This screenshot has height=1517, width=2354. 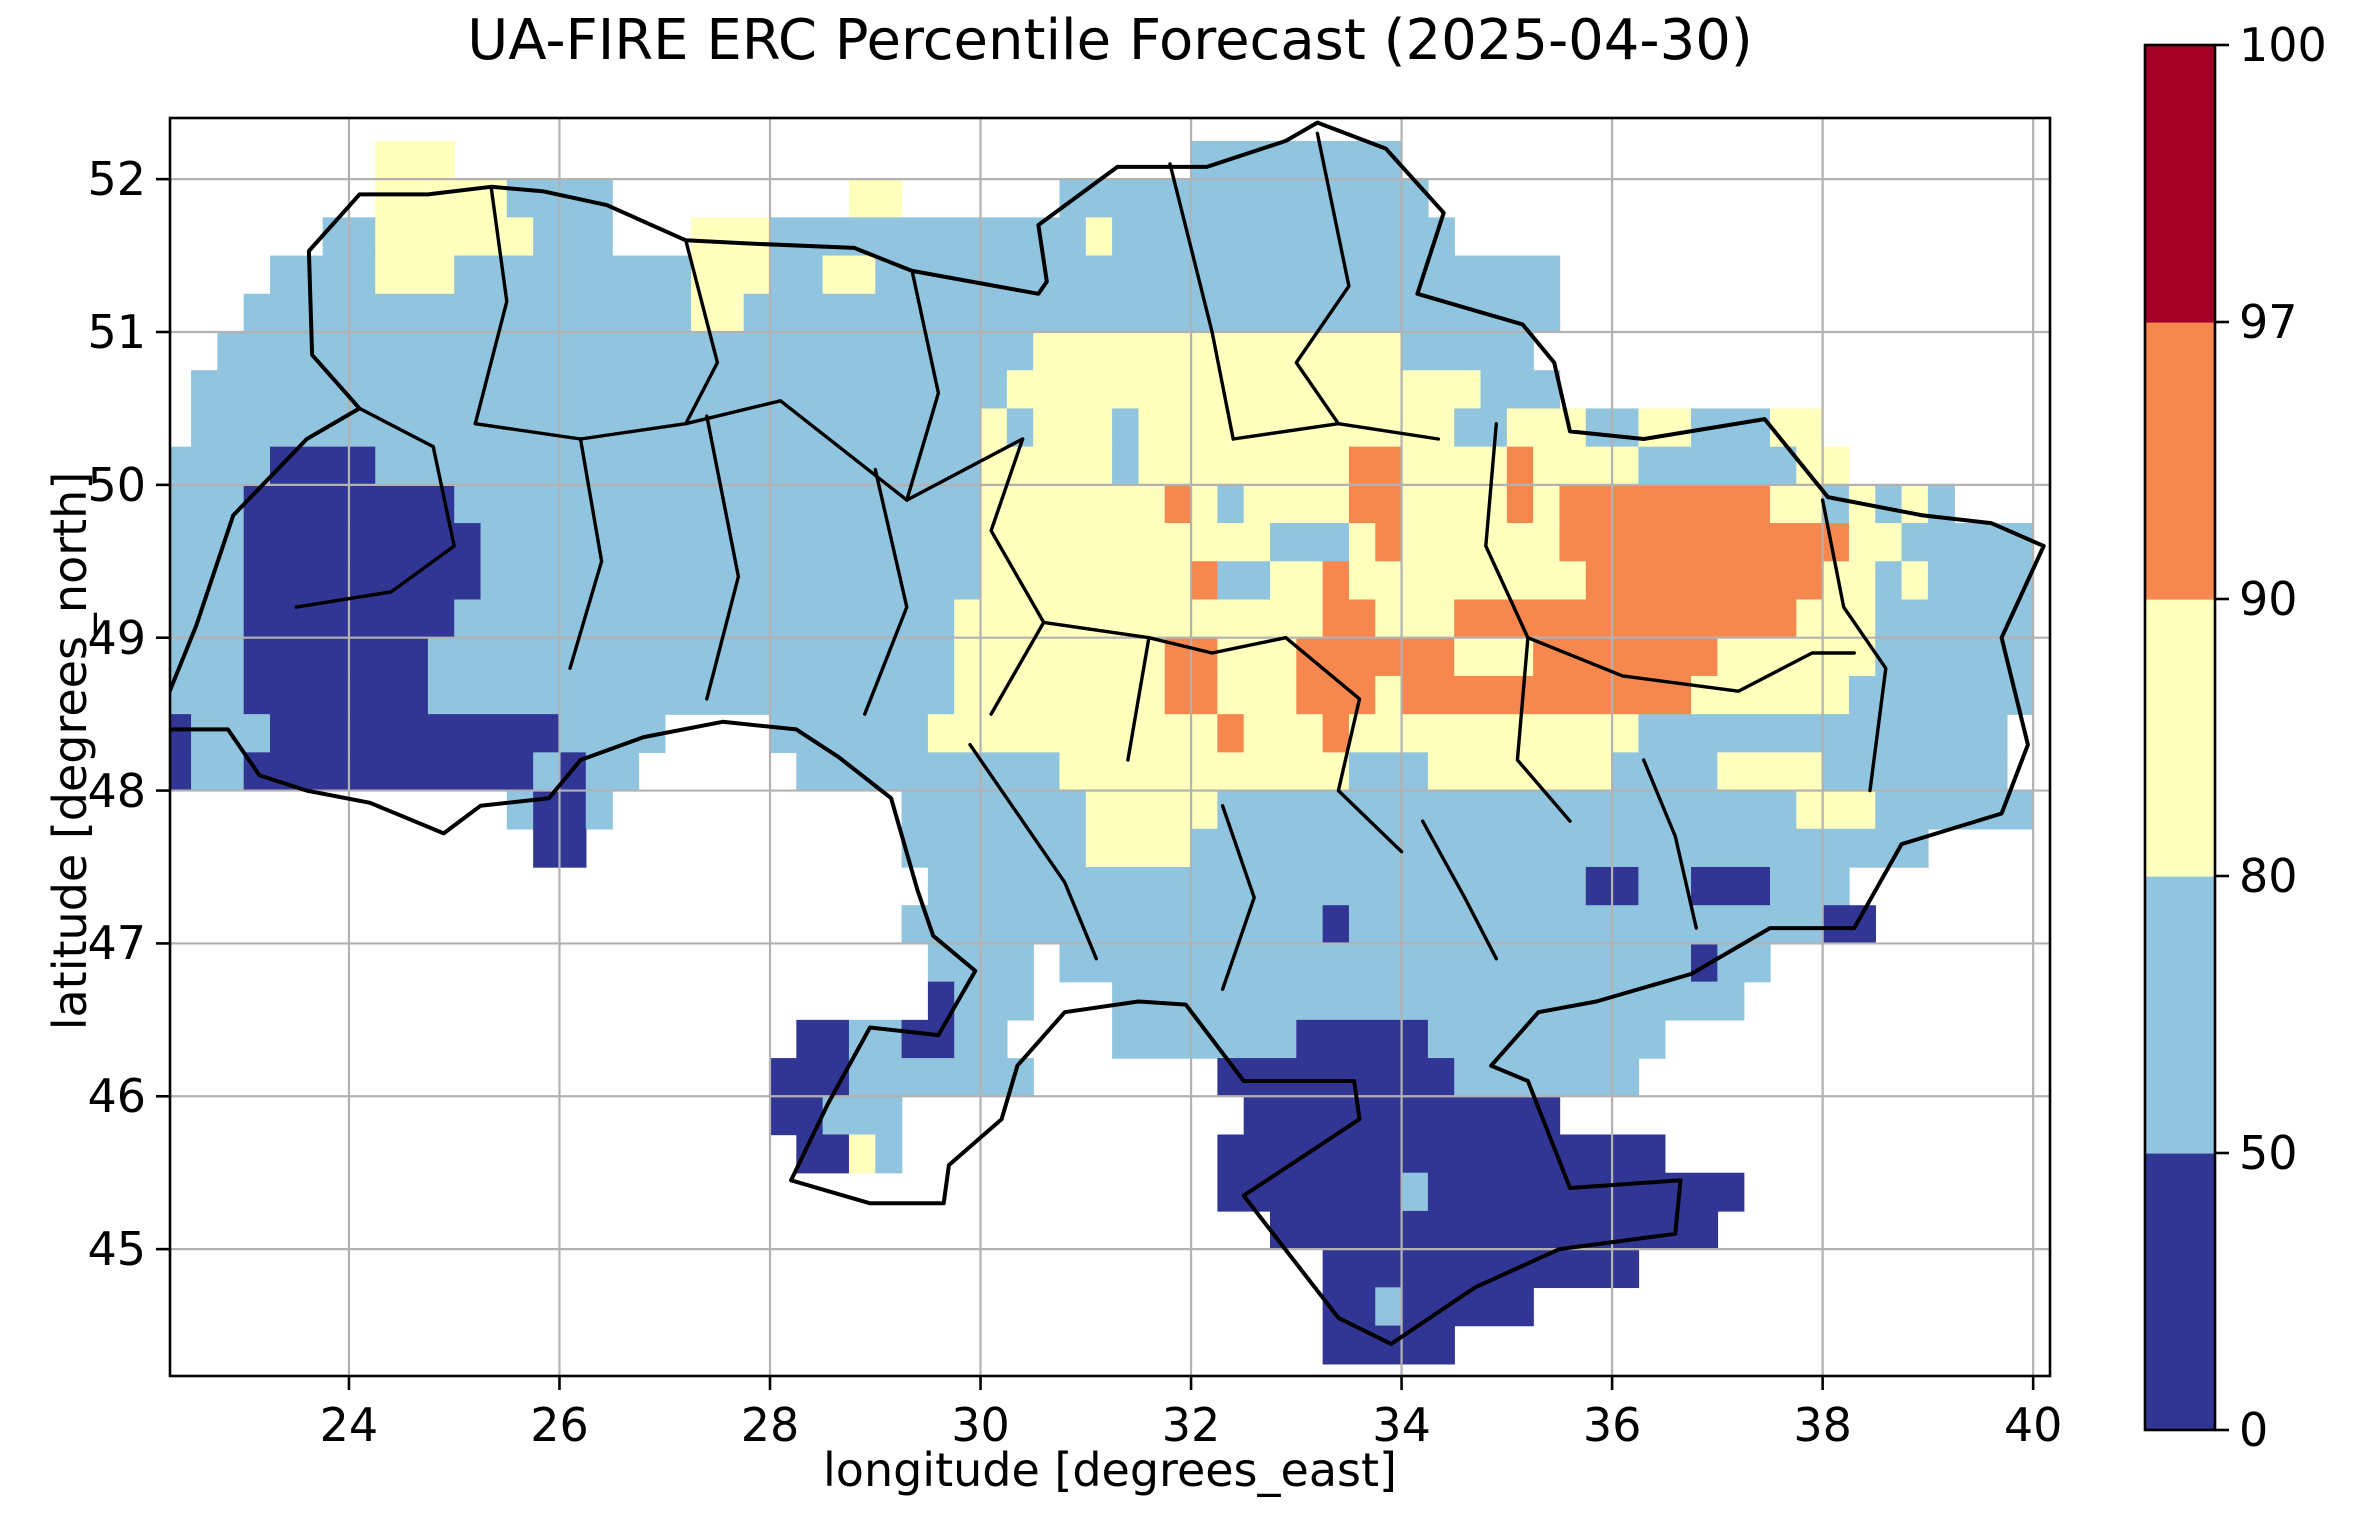 What do you see at coordinates (1612, 1425) in the screenshot?
I see `x-tick-label: 36` at bounding box center [1612, 1425].